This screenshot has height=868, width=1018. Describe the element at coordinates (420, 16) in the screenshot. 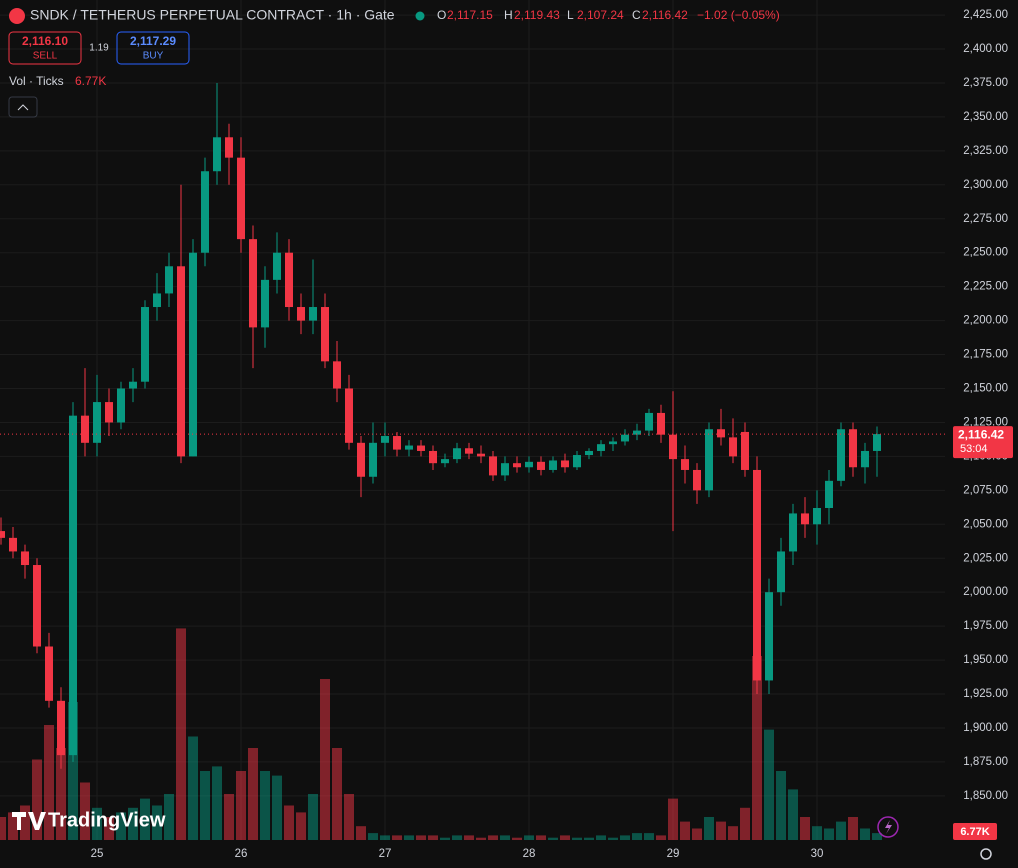

I see `status-dot` at that location.